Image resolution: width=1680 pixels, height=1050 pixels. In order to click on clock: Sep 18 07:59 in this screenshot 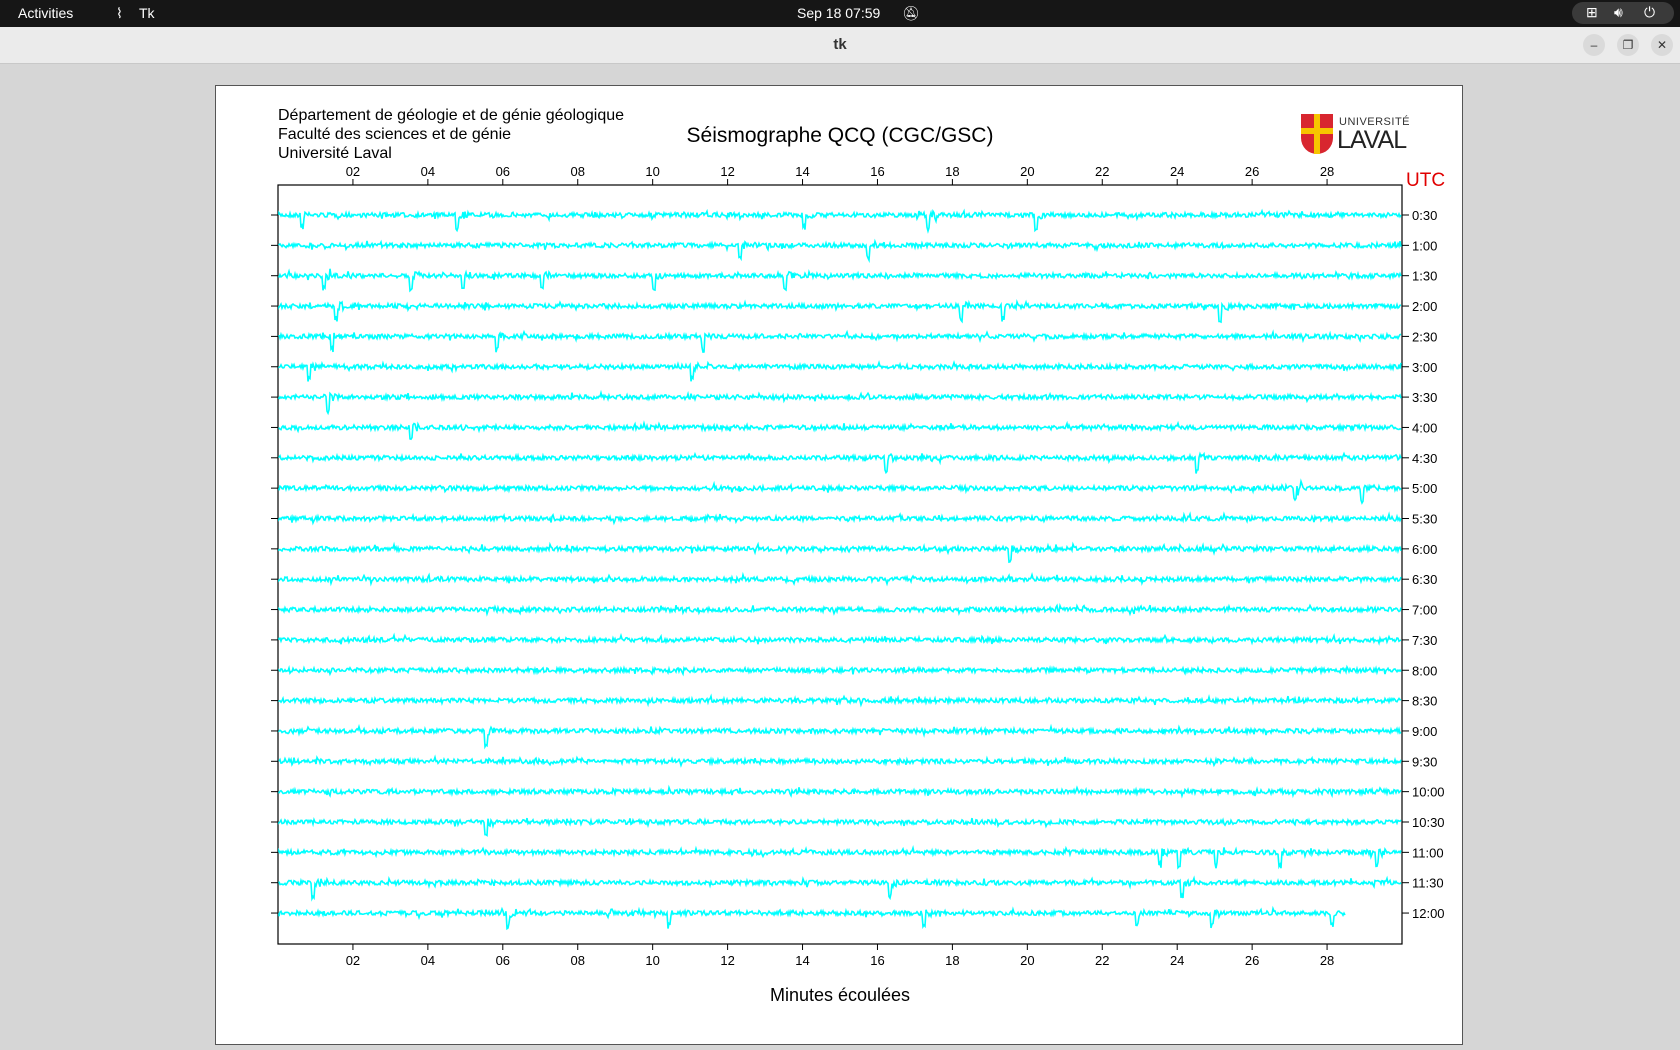, I will do `click(839, 13)`.